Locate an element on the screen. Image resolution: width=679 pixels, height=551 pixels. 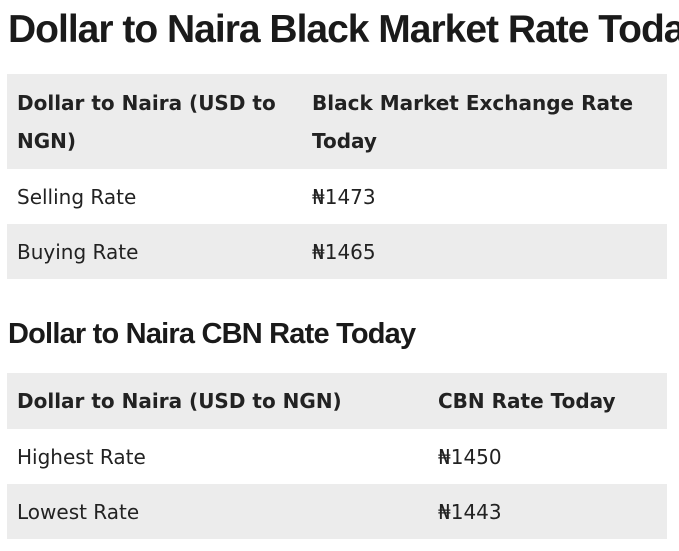
rate-value: ₦1450 is located at coordinates (470, 456).